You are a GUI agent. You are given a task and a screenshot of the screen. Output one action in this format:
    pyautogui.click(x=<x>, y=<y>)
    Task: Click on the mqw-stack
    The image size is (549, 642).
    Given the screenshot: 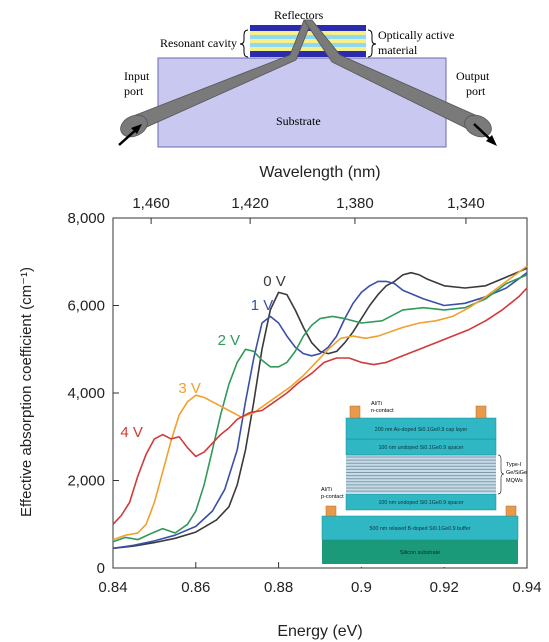 What is the action you would take?
    pyautogui.click(x=421, y=474)
    